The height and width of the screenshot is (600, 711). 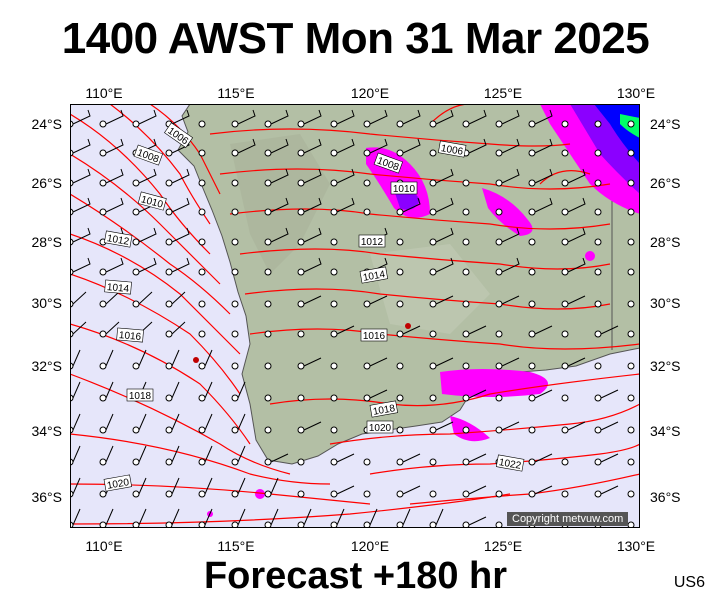 What do you see at coordinates (46, 497) in the screenshot?
I see `lat-tick-left: 36°S` at bounding box center [46, 497].